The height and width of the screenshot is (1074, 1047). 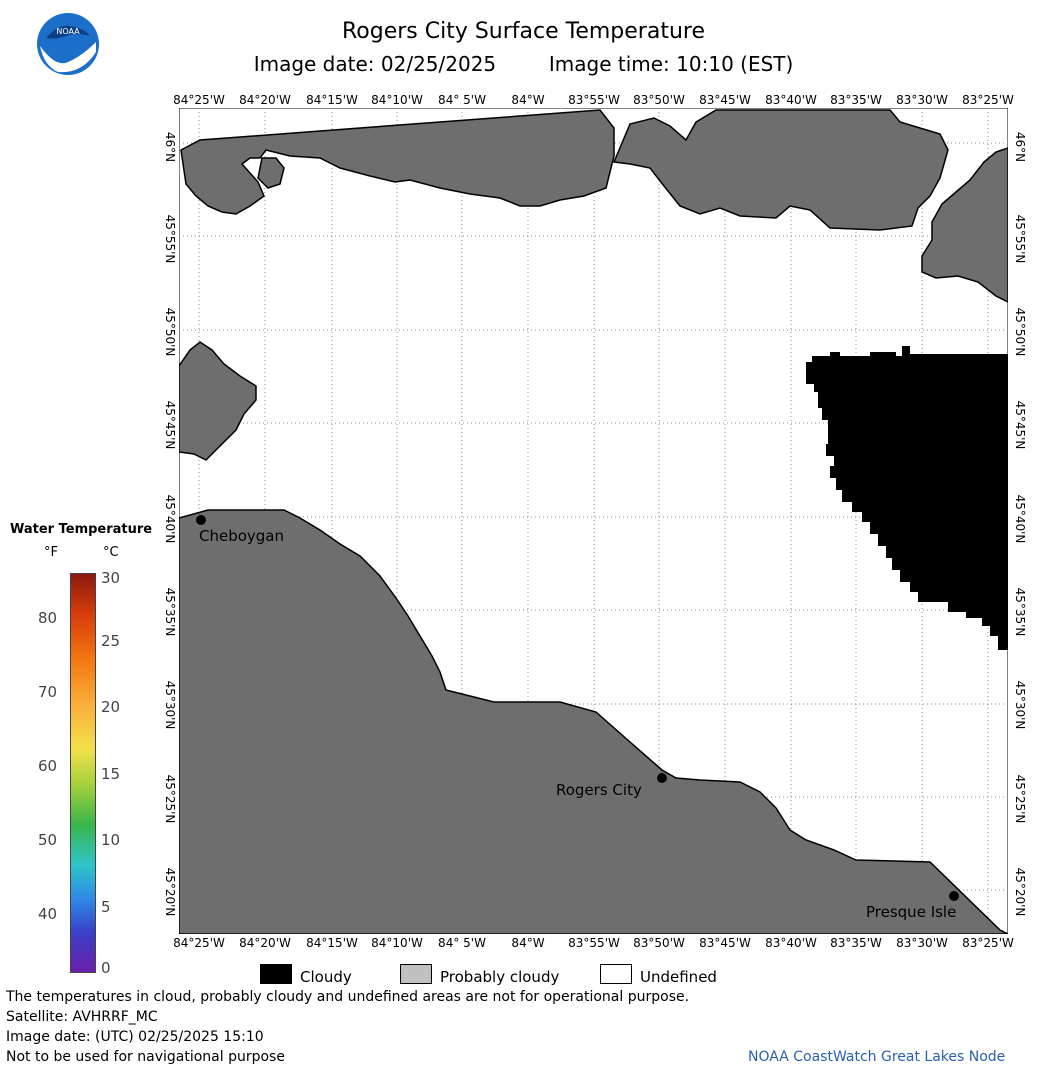 I want to click on unit-fahrenheit: °F, so click(x=51, y=552).